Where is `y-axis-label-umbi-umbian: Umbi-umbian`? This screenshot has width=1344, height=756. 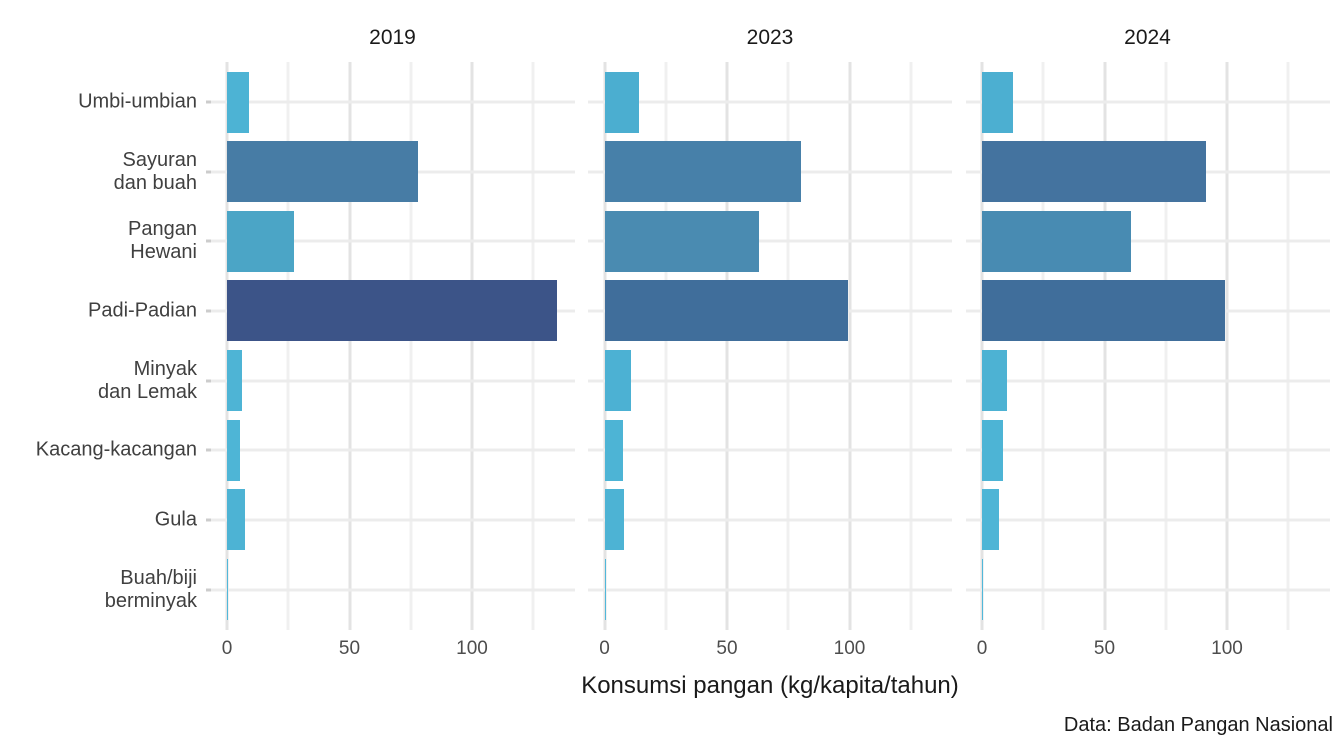
y-axis-label-umbi-umbian: Umbi-umbian is located at coordinates (98, 102).